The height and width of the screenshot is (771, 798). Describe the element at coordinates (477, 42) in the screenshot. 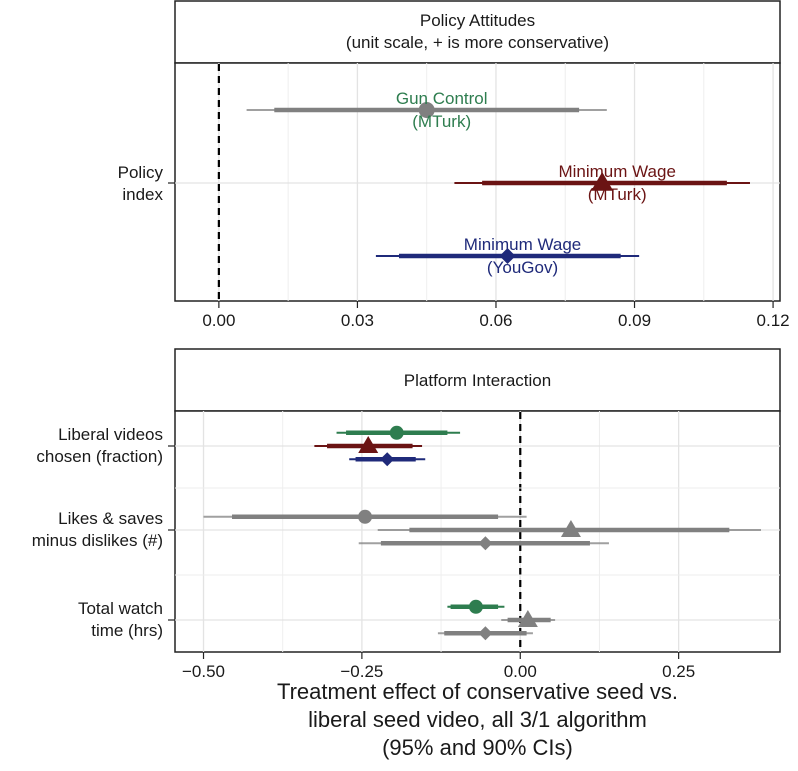

I see `policy-strip-subtitle: (unit scale, + is more conservative)` at that location.